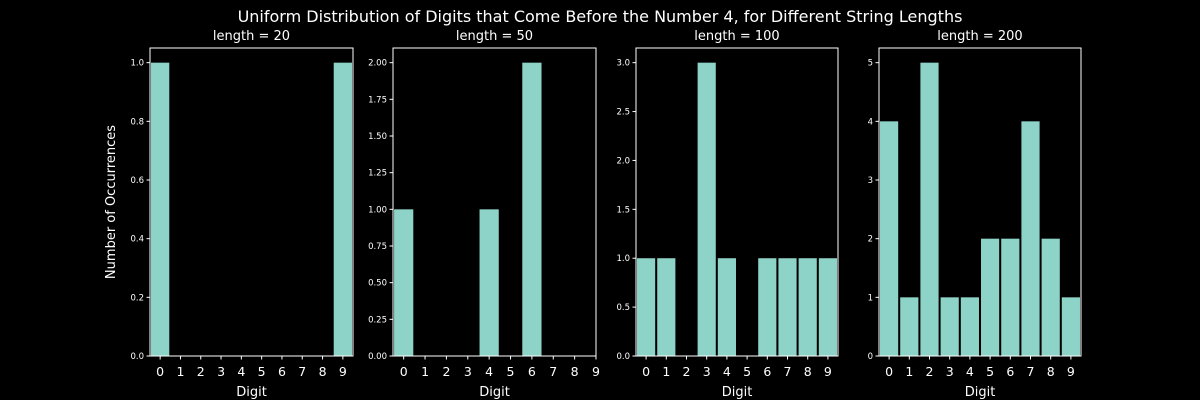  I want to click on panel-title: length = 50, so click(494, 36).